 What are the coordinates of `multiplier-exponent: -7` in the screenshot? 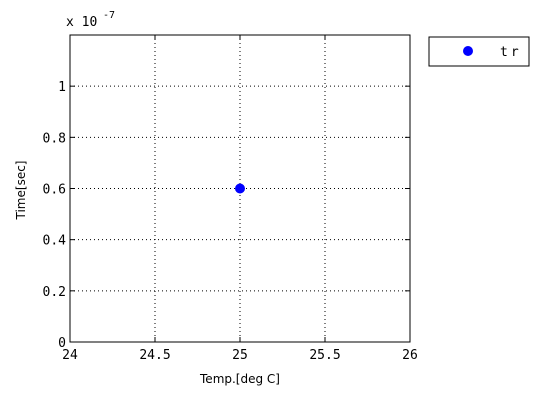 It's located at (109, 15).